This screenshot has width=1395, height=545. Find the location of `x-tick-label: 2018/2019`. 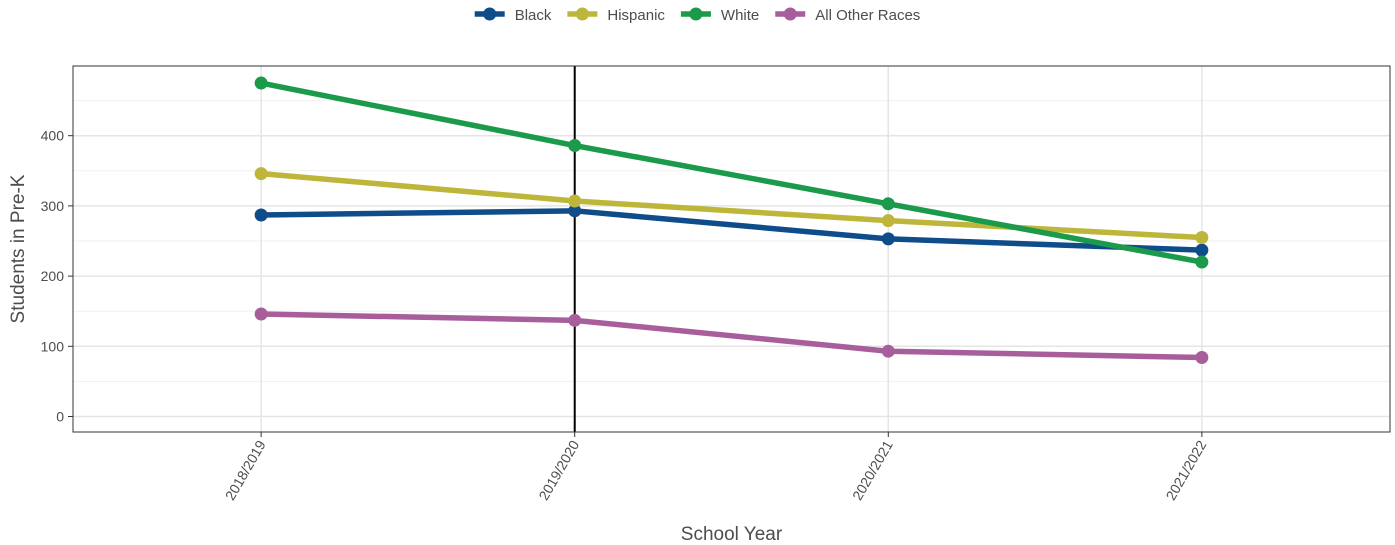

x-tick-label: 2018/2019 is located at coordinates (245, 469).